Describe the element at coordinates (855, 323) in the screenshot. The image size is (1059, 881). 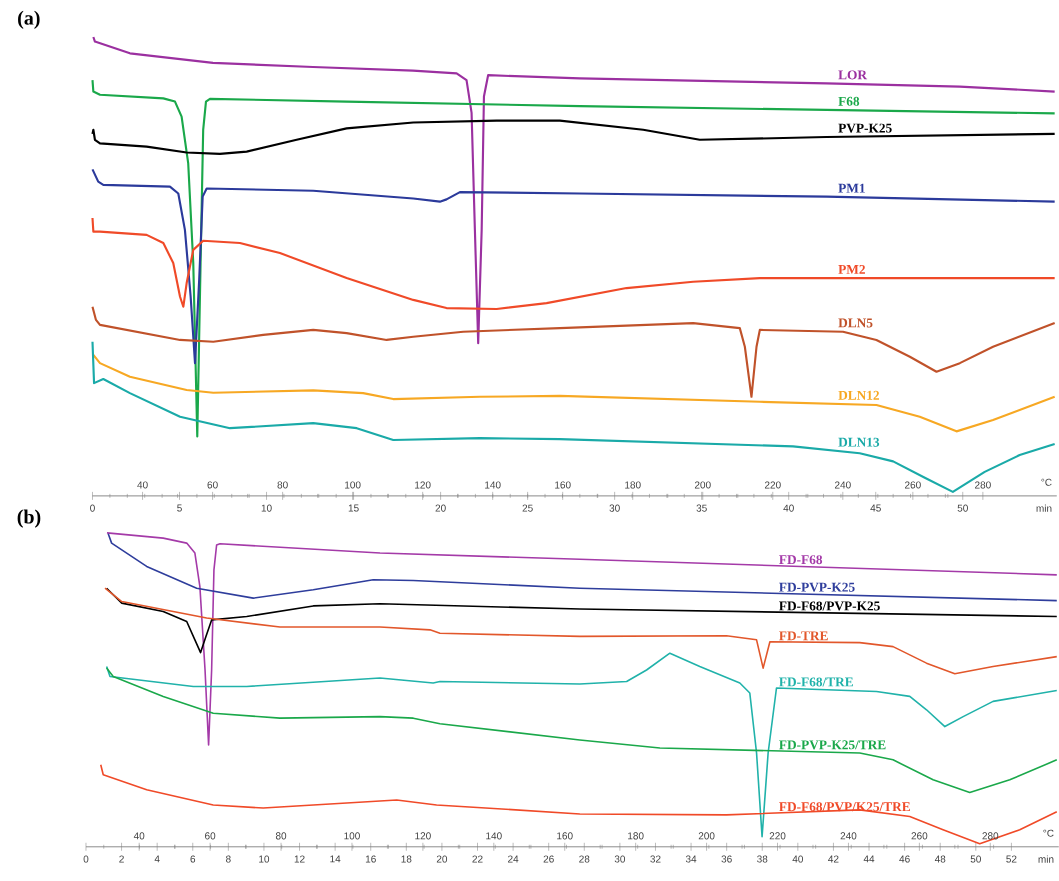
I see `series-label: DLN5` at that location.